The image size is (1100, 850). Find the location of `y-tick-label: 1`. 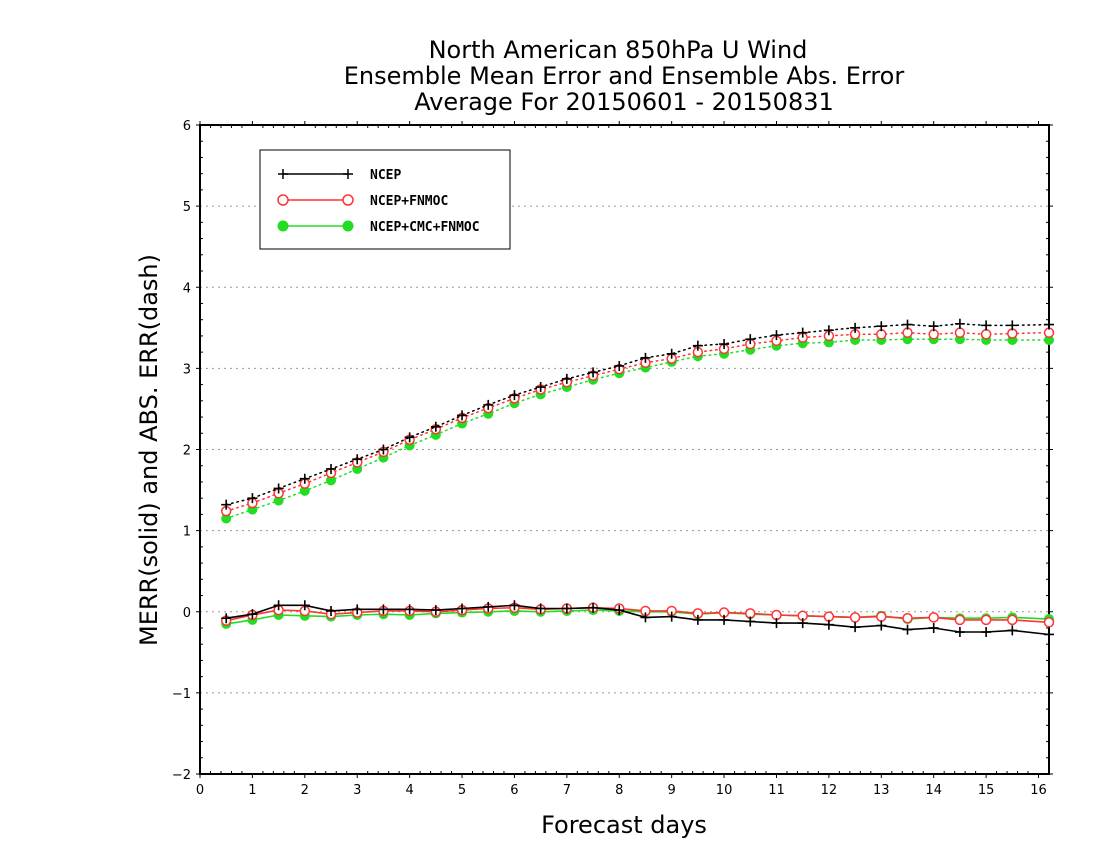

y-tick-label: 1 is located at coordinates (187, 532).